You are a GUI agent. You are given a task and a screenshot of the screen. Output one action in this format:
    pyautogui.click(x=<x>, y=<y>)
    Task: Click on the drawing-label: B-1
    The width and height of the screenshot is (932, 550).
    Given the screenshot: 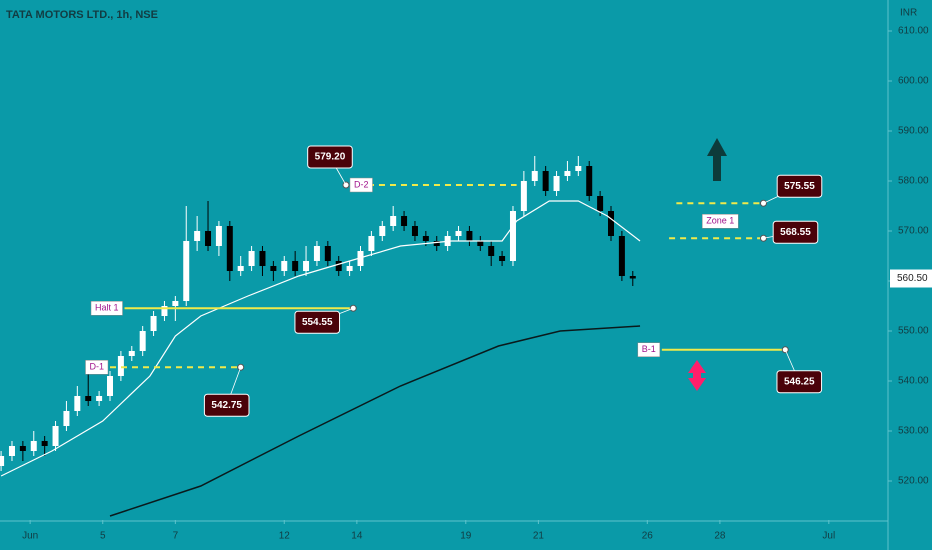 What is the action you would take?
    pyautogui.click(x=649, y=349)
    